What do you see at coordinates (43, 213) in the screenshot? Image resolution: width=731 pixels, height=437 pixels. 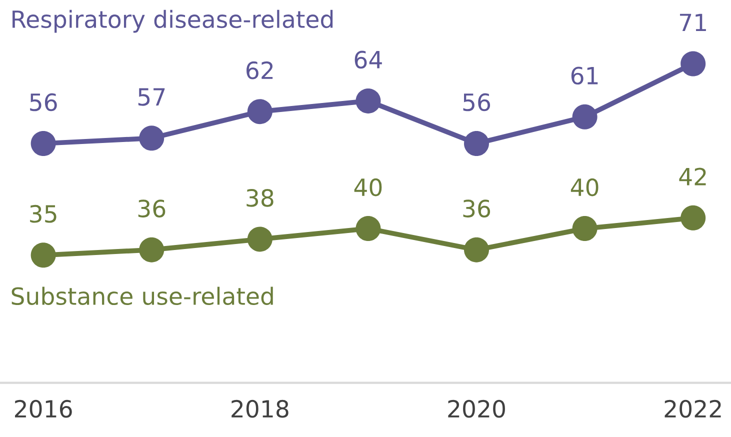 I see `data-label: 35` at bounding box center [43, 213].